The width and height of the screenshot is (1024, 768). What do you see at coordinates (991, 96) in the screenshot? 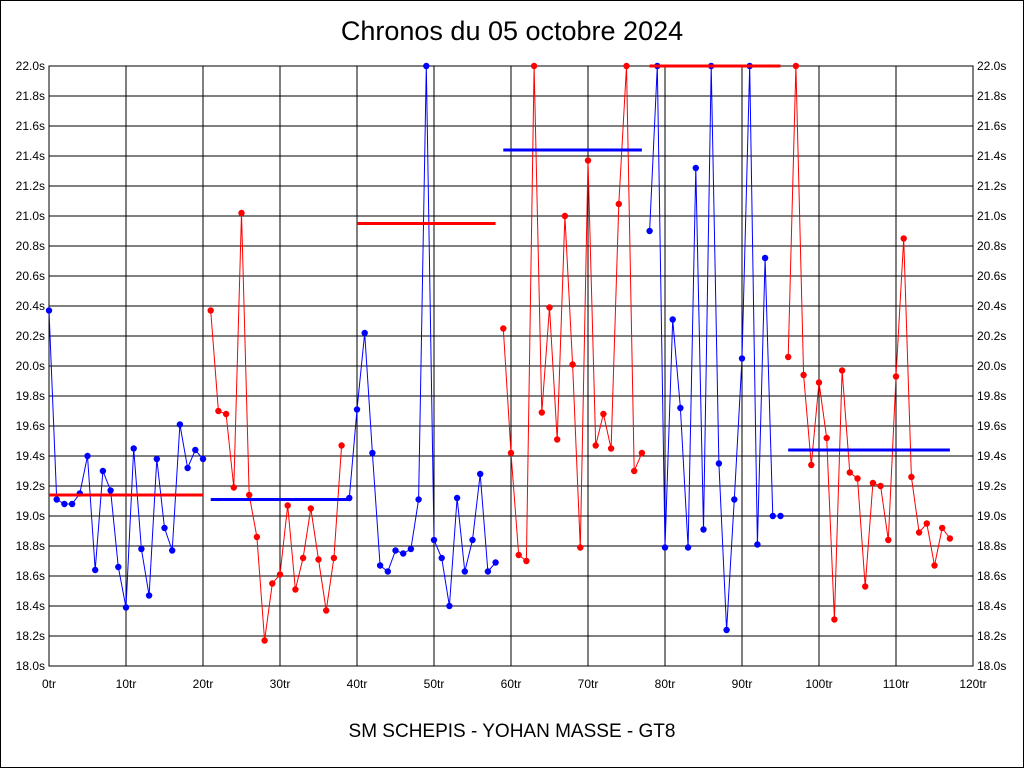
I see `y-tick-label-right: 21.8s` at bounding box center [991, 96].